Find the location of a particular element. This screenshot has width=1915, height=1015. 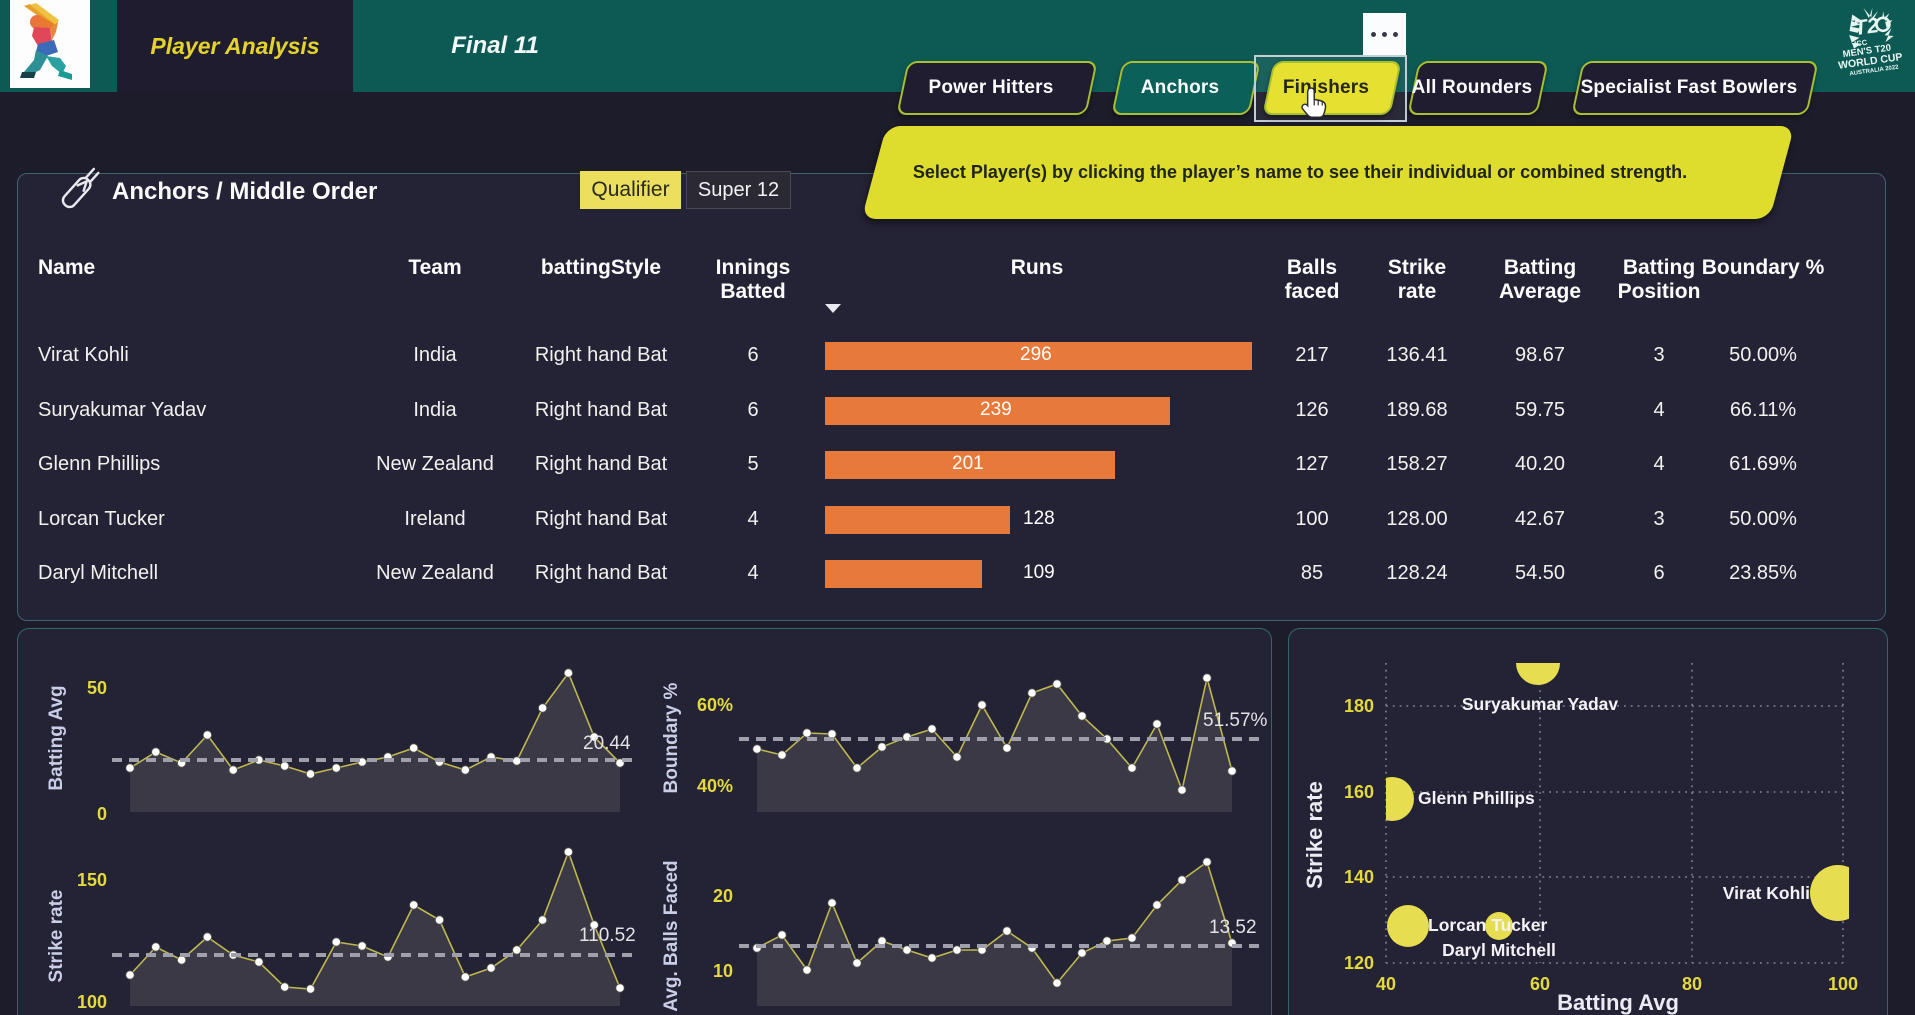

svg-text: Boundary % is located at coordinates (671, 737).